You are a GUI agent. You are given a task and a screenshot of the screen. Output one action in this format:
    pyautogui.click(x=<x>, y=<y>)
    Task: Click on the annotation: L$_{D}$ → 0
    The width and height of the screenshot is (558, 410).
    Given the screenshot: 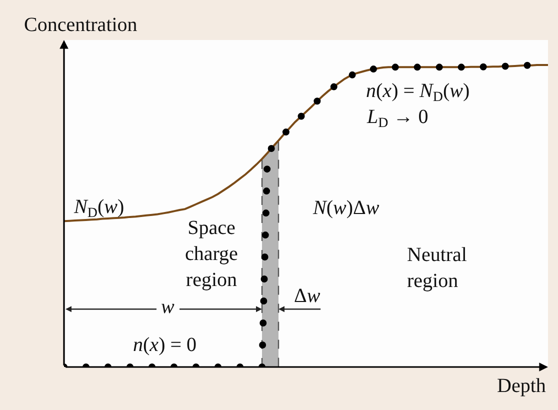 What is the action you would take?
    pyautogui.click(x=397, y=119)
    